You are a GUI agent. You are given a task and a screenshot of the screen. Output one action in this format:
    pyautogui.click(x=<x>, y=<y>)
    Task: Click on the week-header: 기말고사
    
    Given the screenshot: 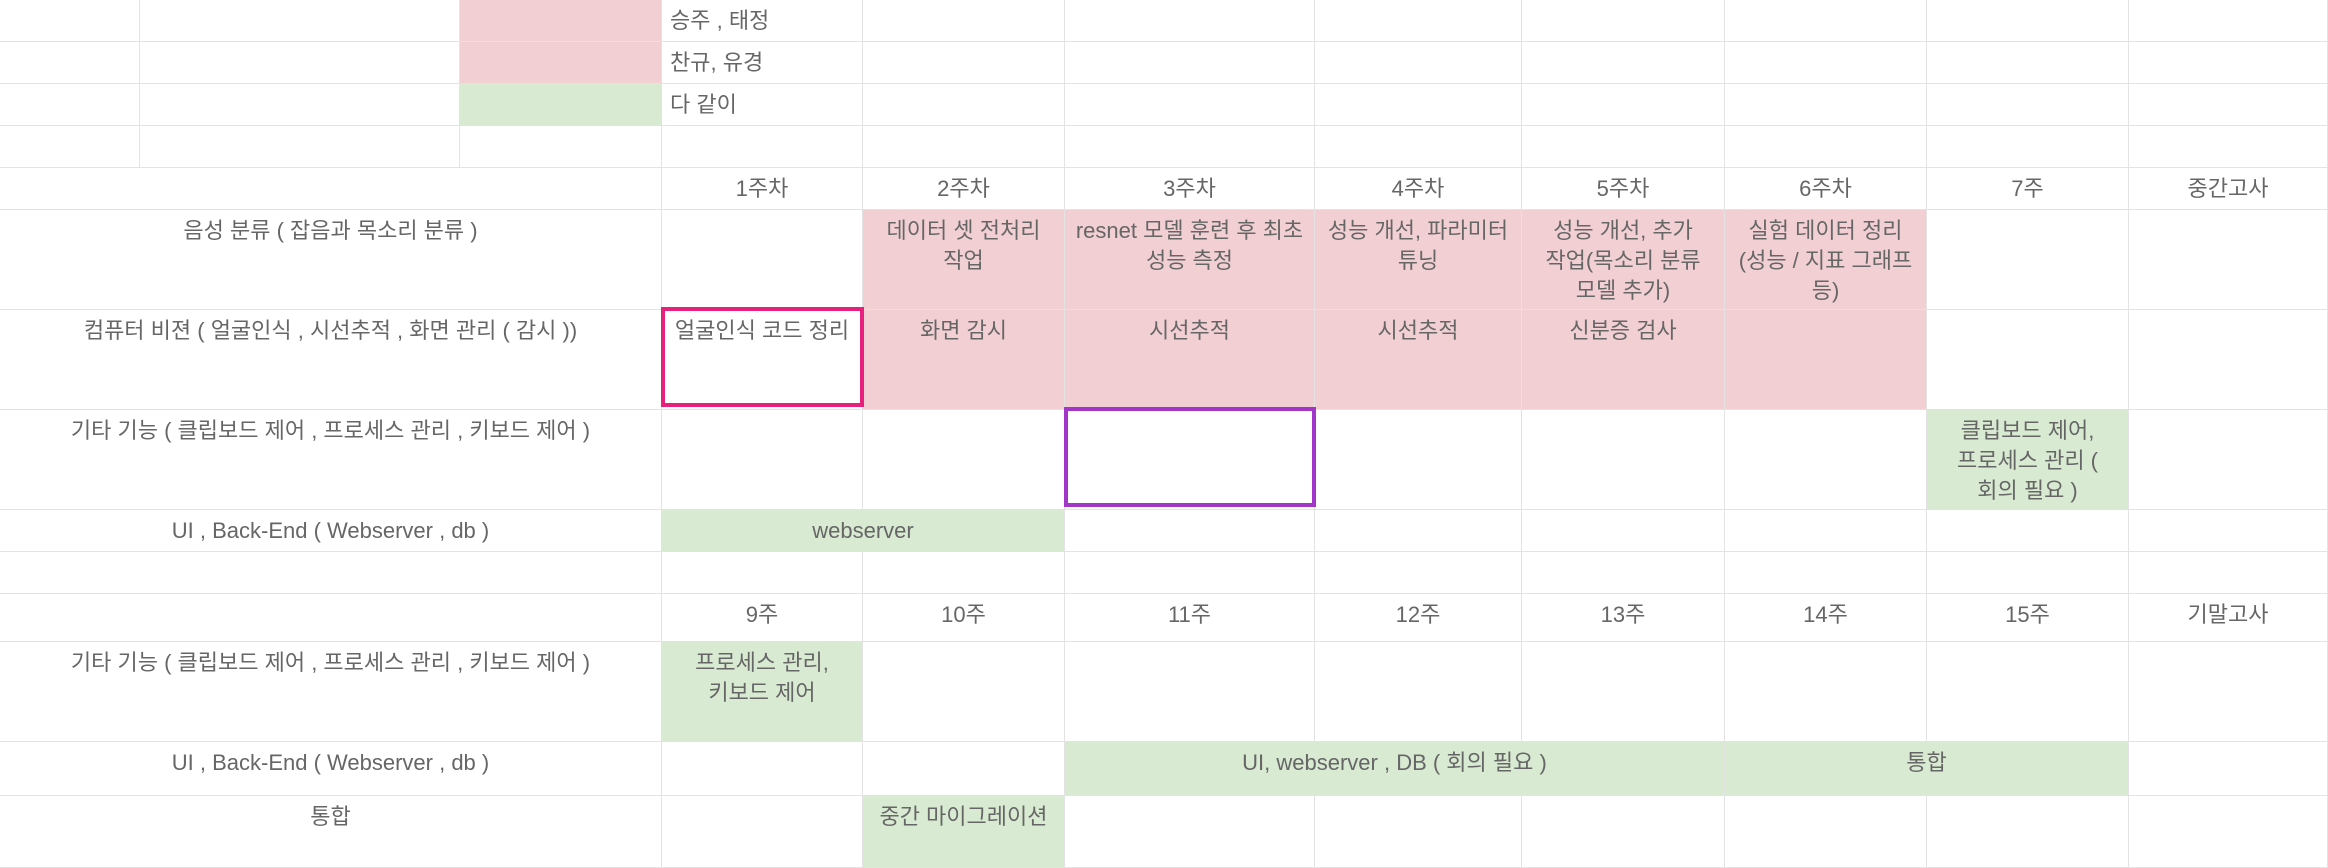 What is the action you would take?
    pyautogui.click(x=2228, y=618)
    